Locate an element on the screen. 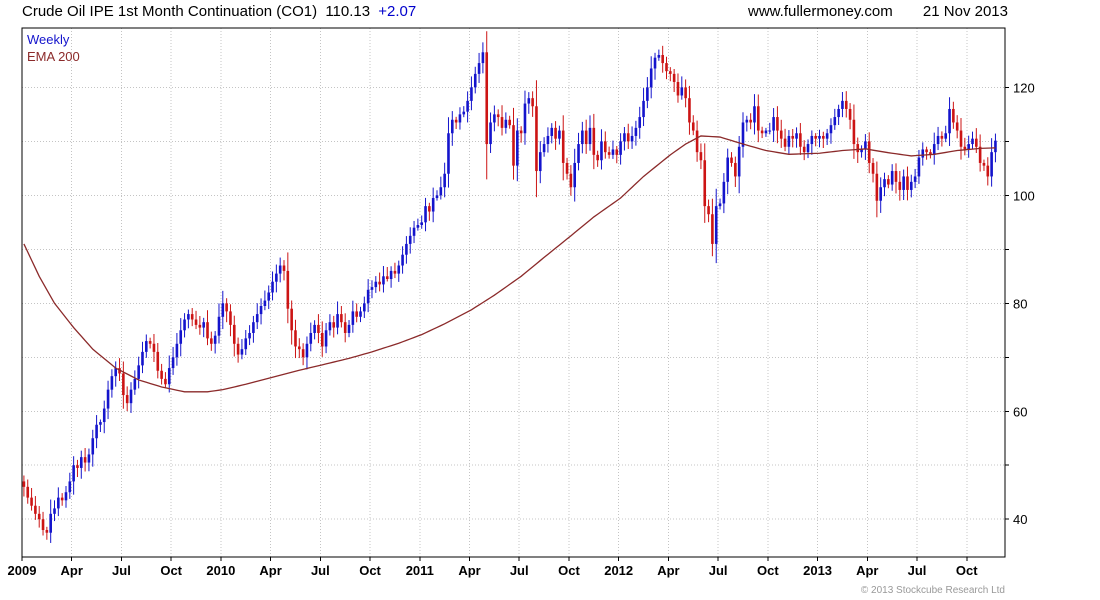 The height and width of the screenshot is (600, 1100). x-axis-label: Jul is located at coordinates (917, 570).